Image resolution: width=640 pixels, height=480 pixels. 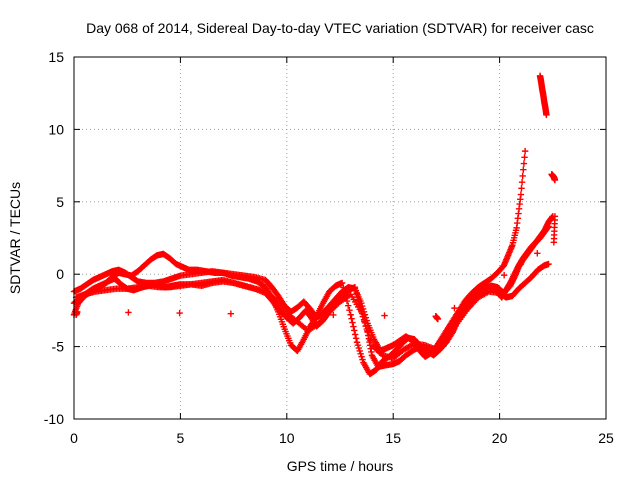 What do you see at coordinates (500, 438) in the screenshot?
I see `x-tick-label: 20` at bounding box center [500, 438].